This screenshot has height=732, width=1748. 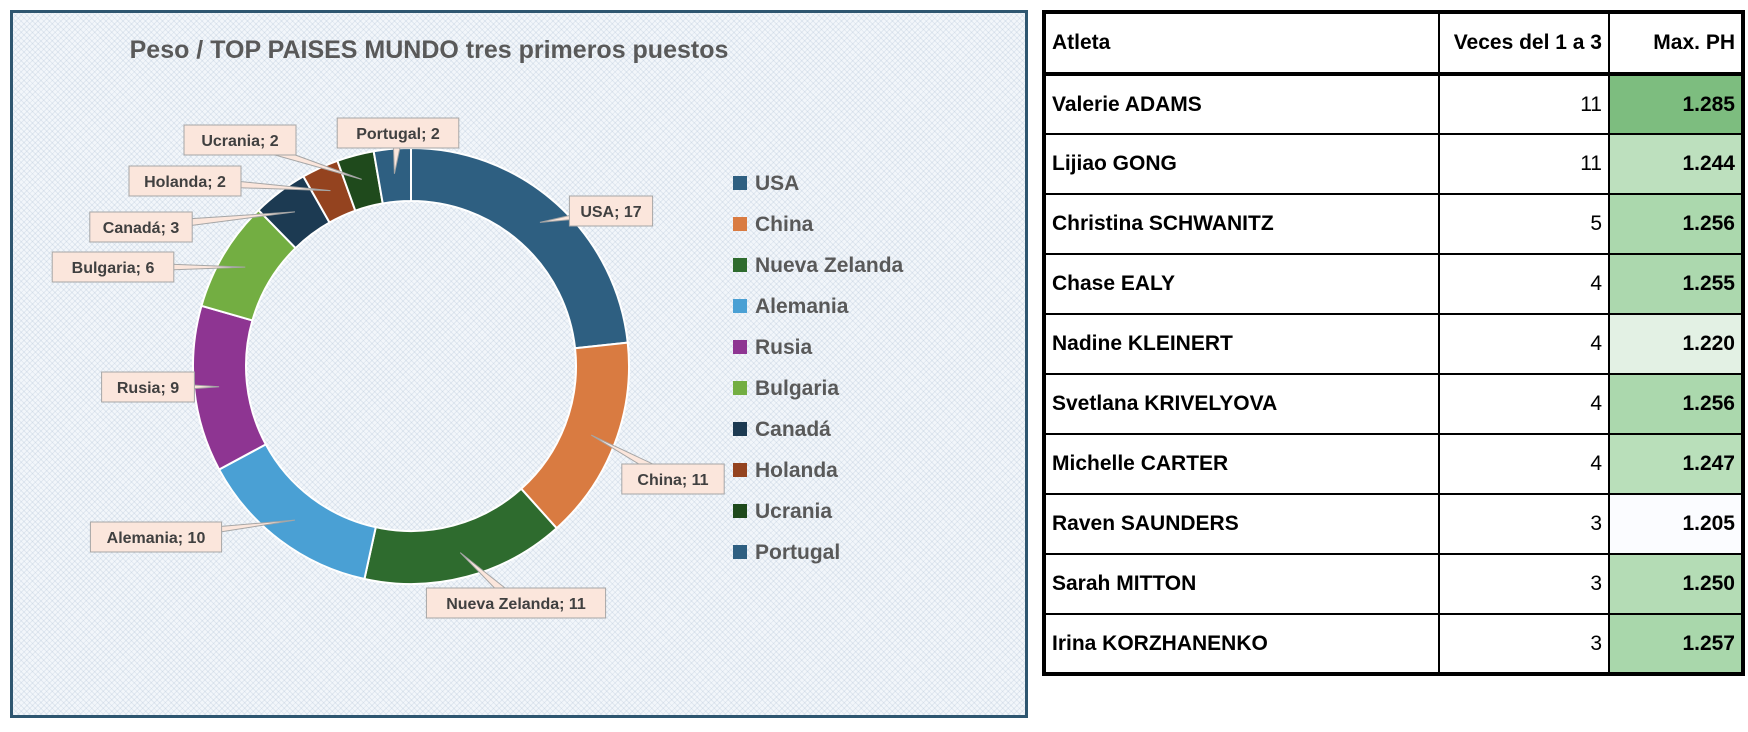 I want to click on table-row: Christina SCHWANITZ 5 1.256, so click(x=1393, y=224).